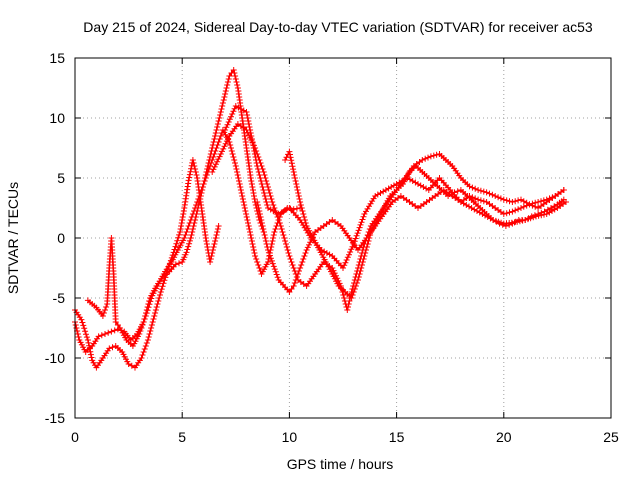  I want to click on x-tick-label: 20, so click(504, 437).